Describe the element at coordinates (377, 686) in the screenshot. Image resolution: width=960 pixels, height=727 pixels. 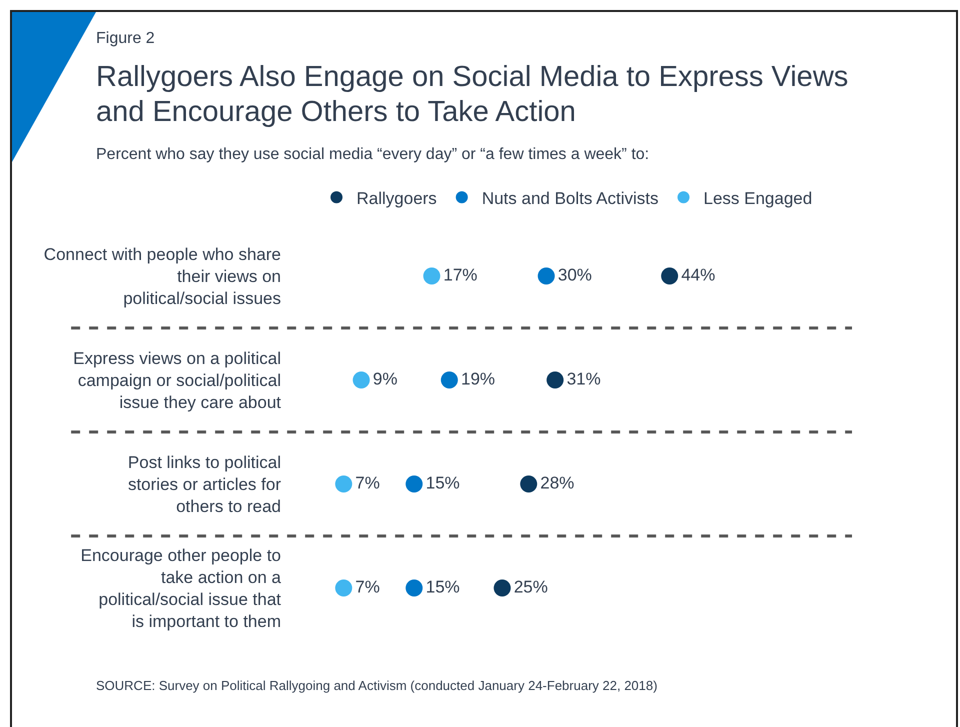
I see `source-note: SOURCE: Survey on Political Rallygoing and Activism (conducted January 24-February 22, 2018)` at that location.